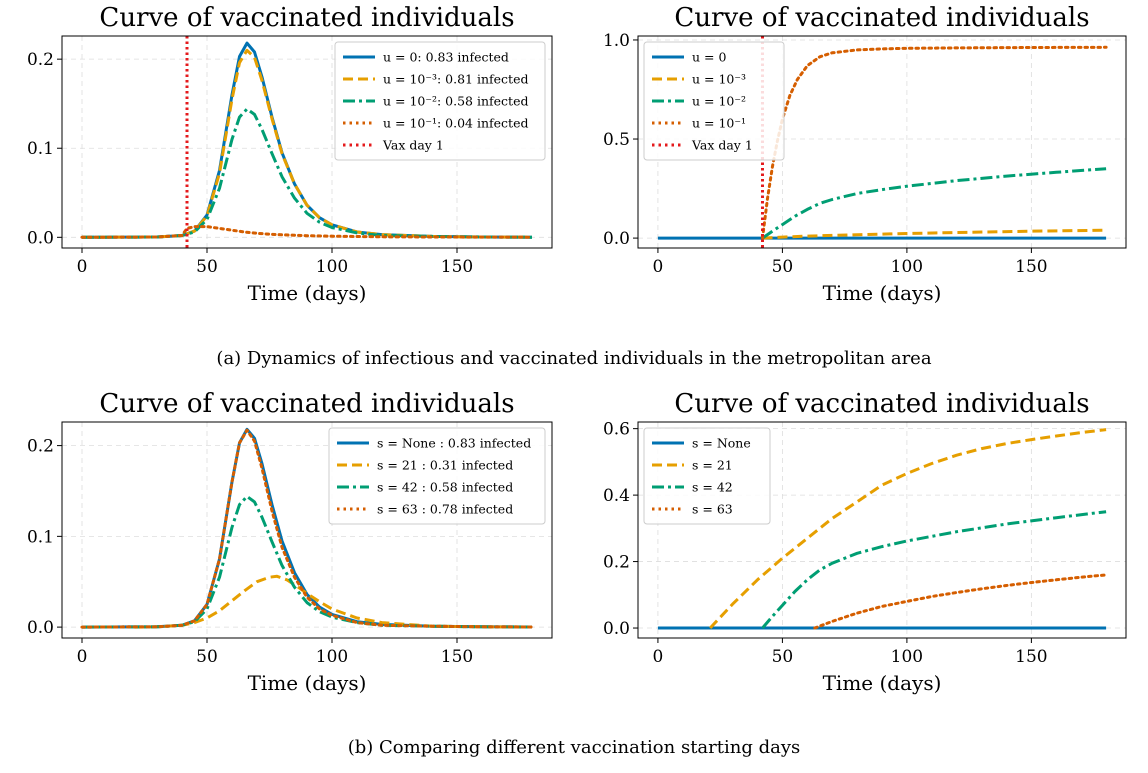  What do you see at coordinates (907, 267) in the screenshot?
I see `chart-a-right-xtick-label: 100` at bounding box center [907, 267].